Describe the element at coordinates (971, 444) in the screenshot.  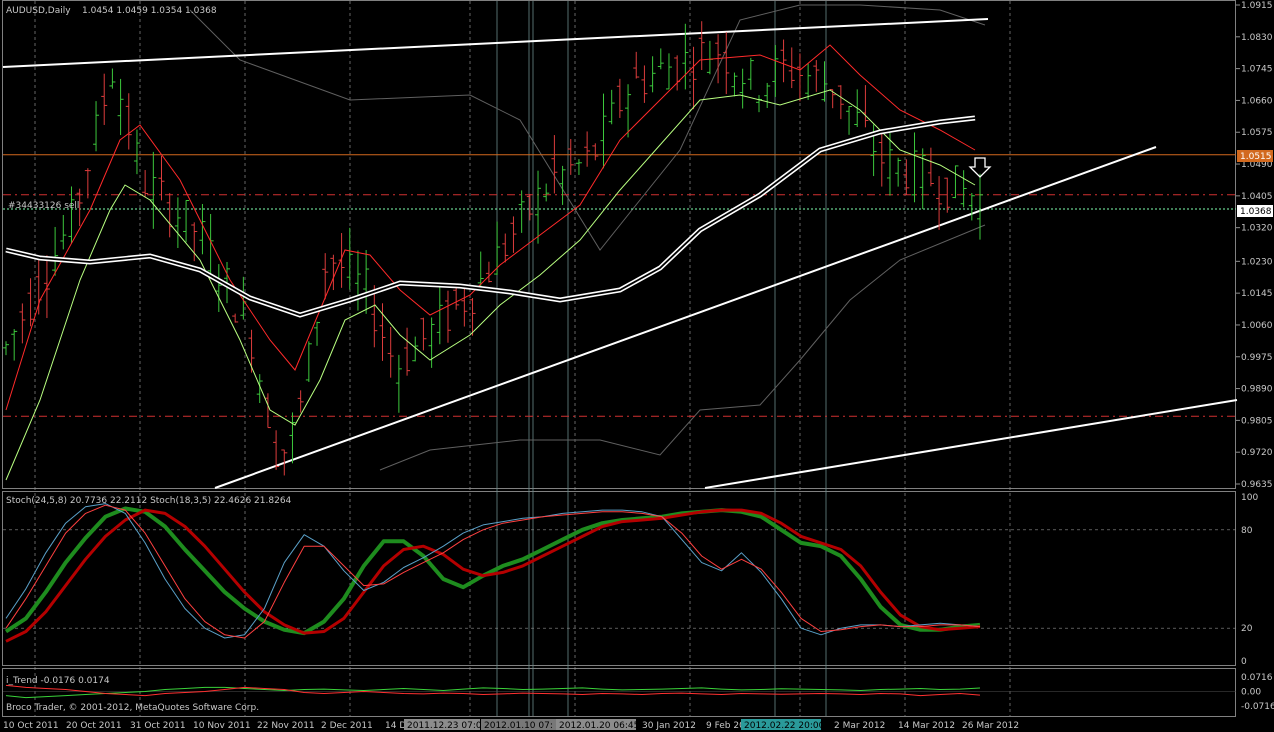
I see `channel-trendline` at that location.